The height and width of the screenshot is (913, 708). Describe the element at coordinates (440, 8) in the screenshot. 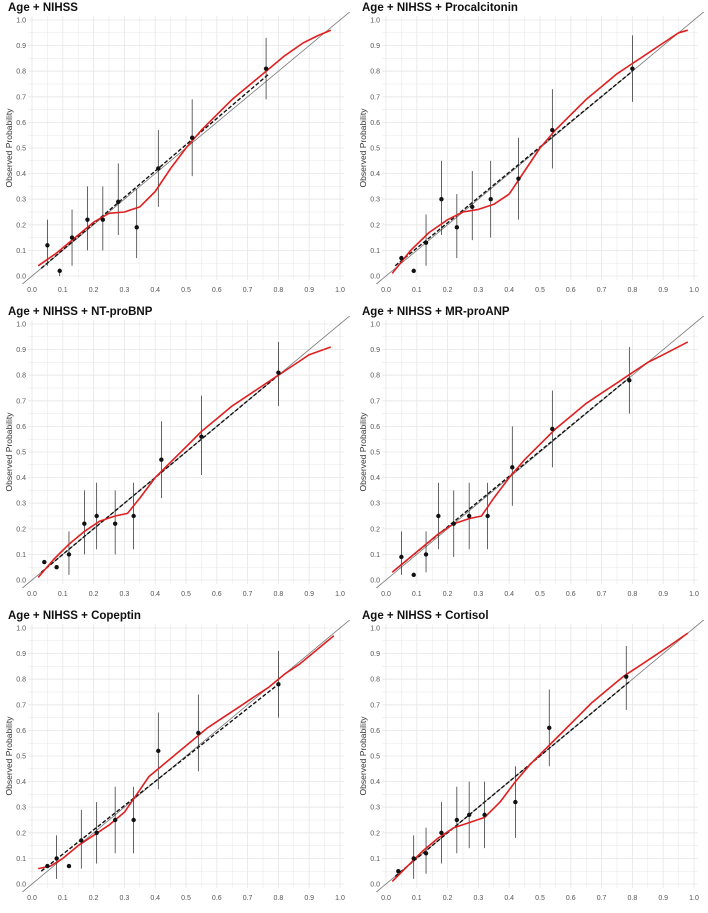

I see `panel-title: Age + NIHSS + Procalcitonin` at that location.